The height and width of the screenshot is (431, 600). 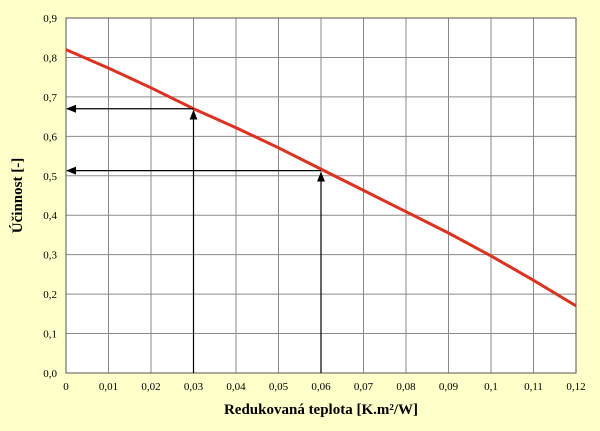 What do you see at coordinates (533, 387) in the screenshot?
I see `x-tick-label: 0,11` at bounding box center [533, 387].